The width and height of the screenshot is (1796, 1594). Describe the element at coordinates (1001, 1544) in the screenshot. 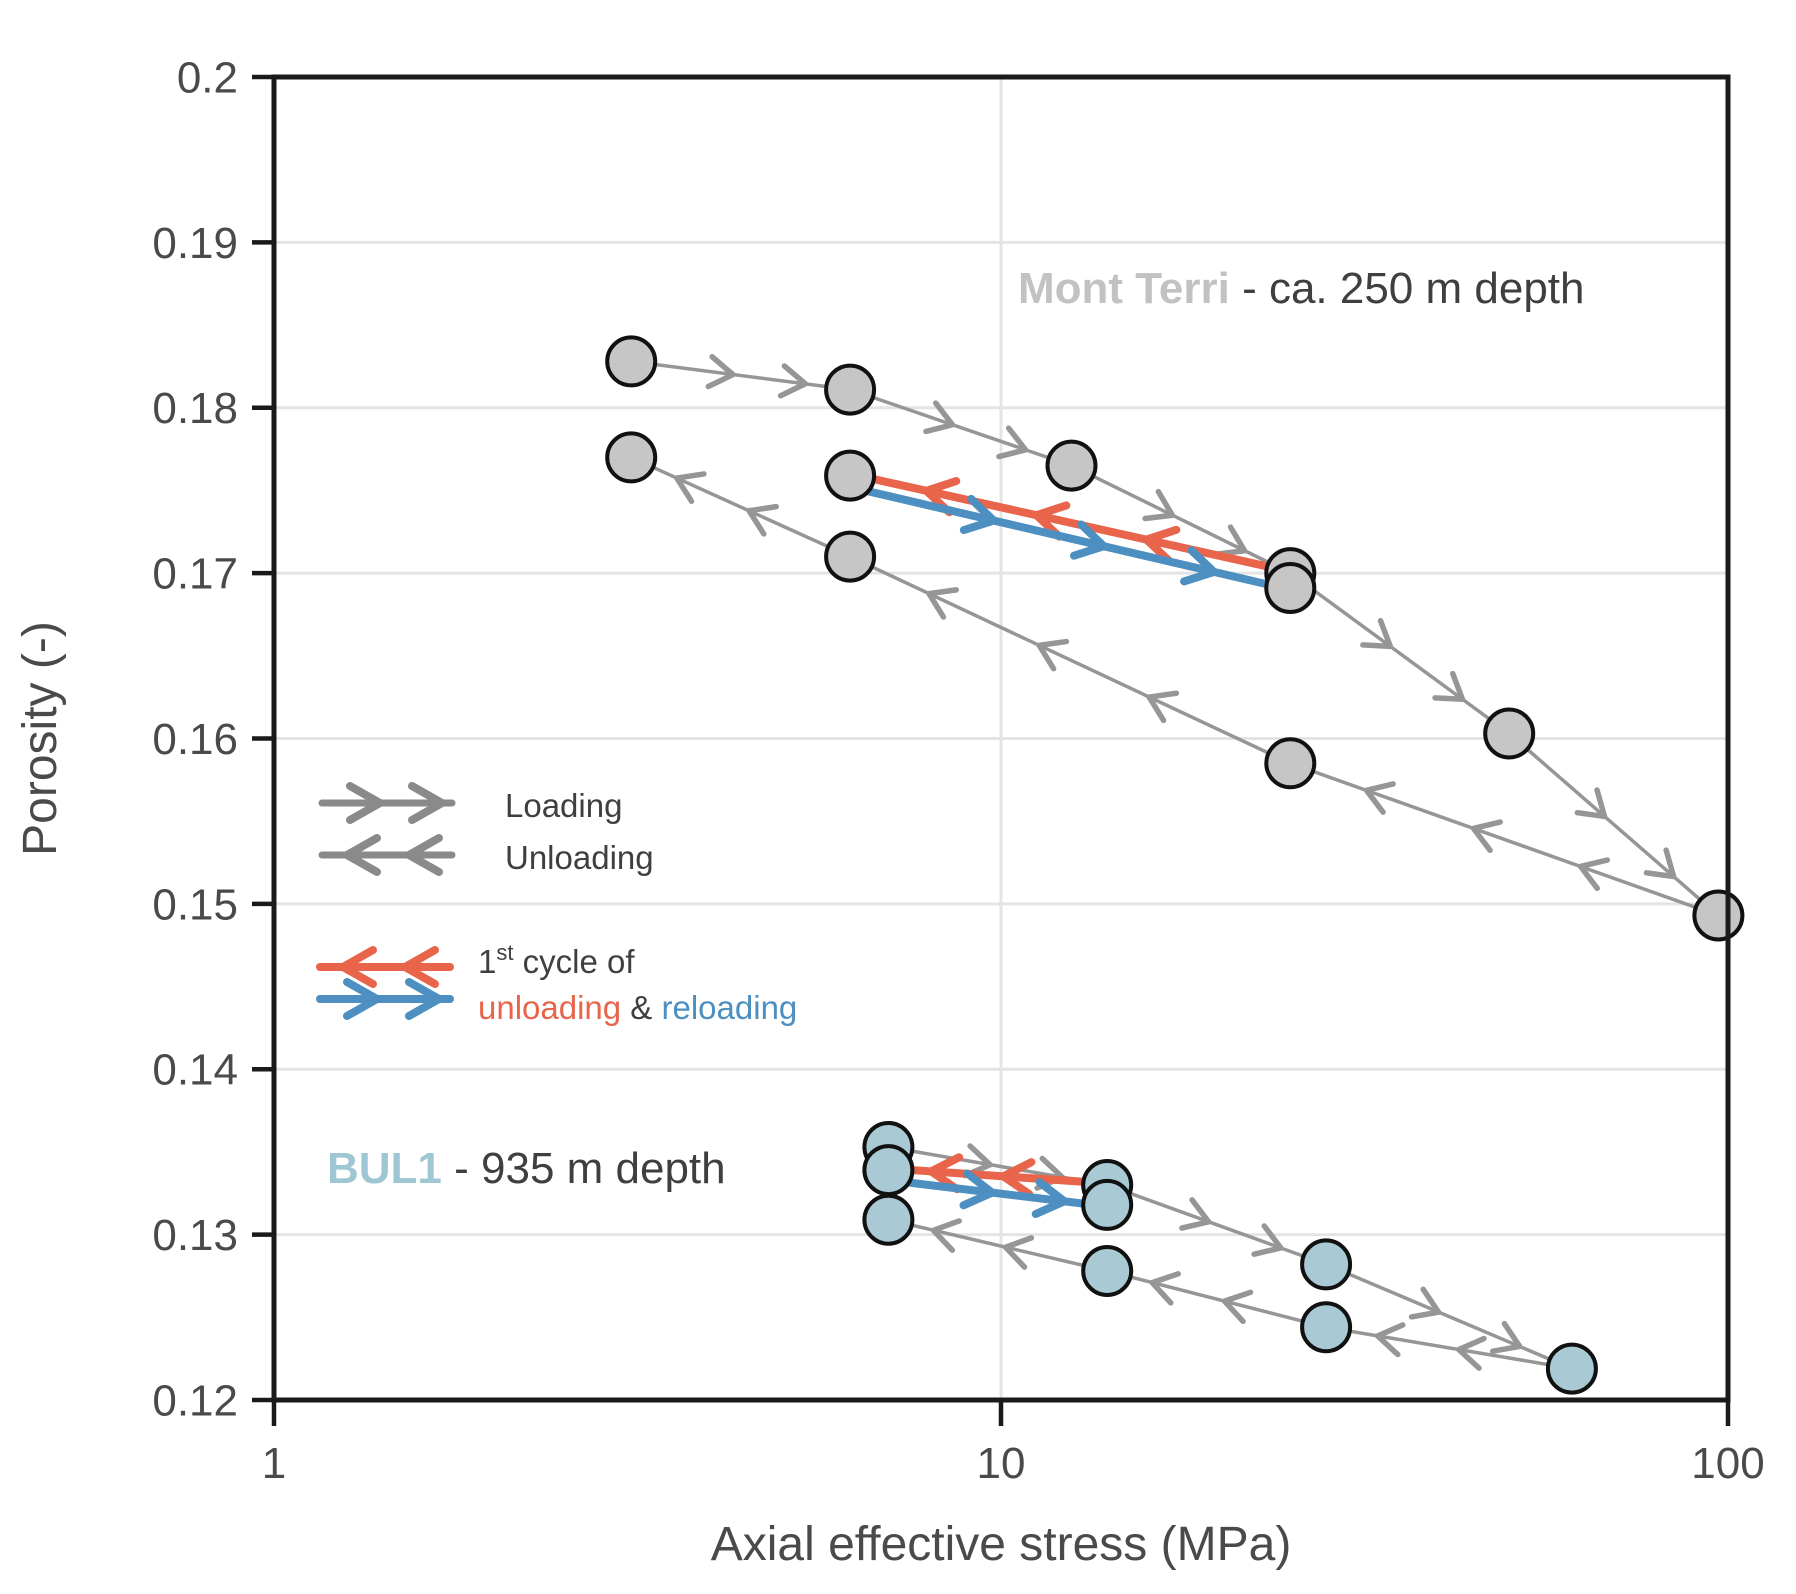

I see `x-axis-label: Axial effective stress (MPa)` at that location.